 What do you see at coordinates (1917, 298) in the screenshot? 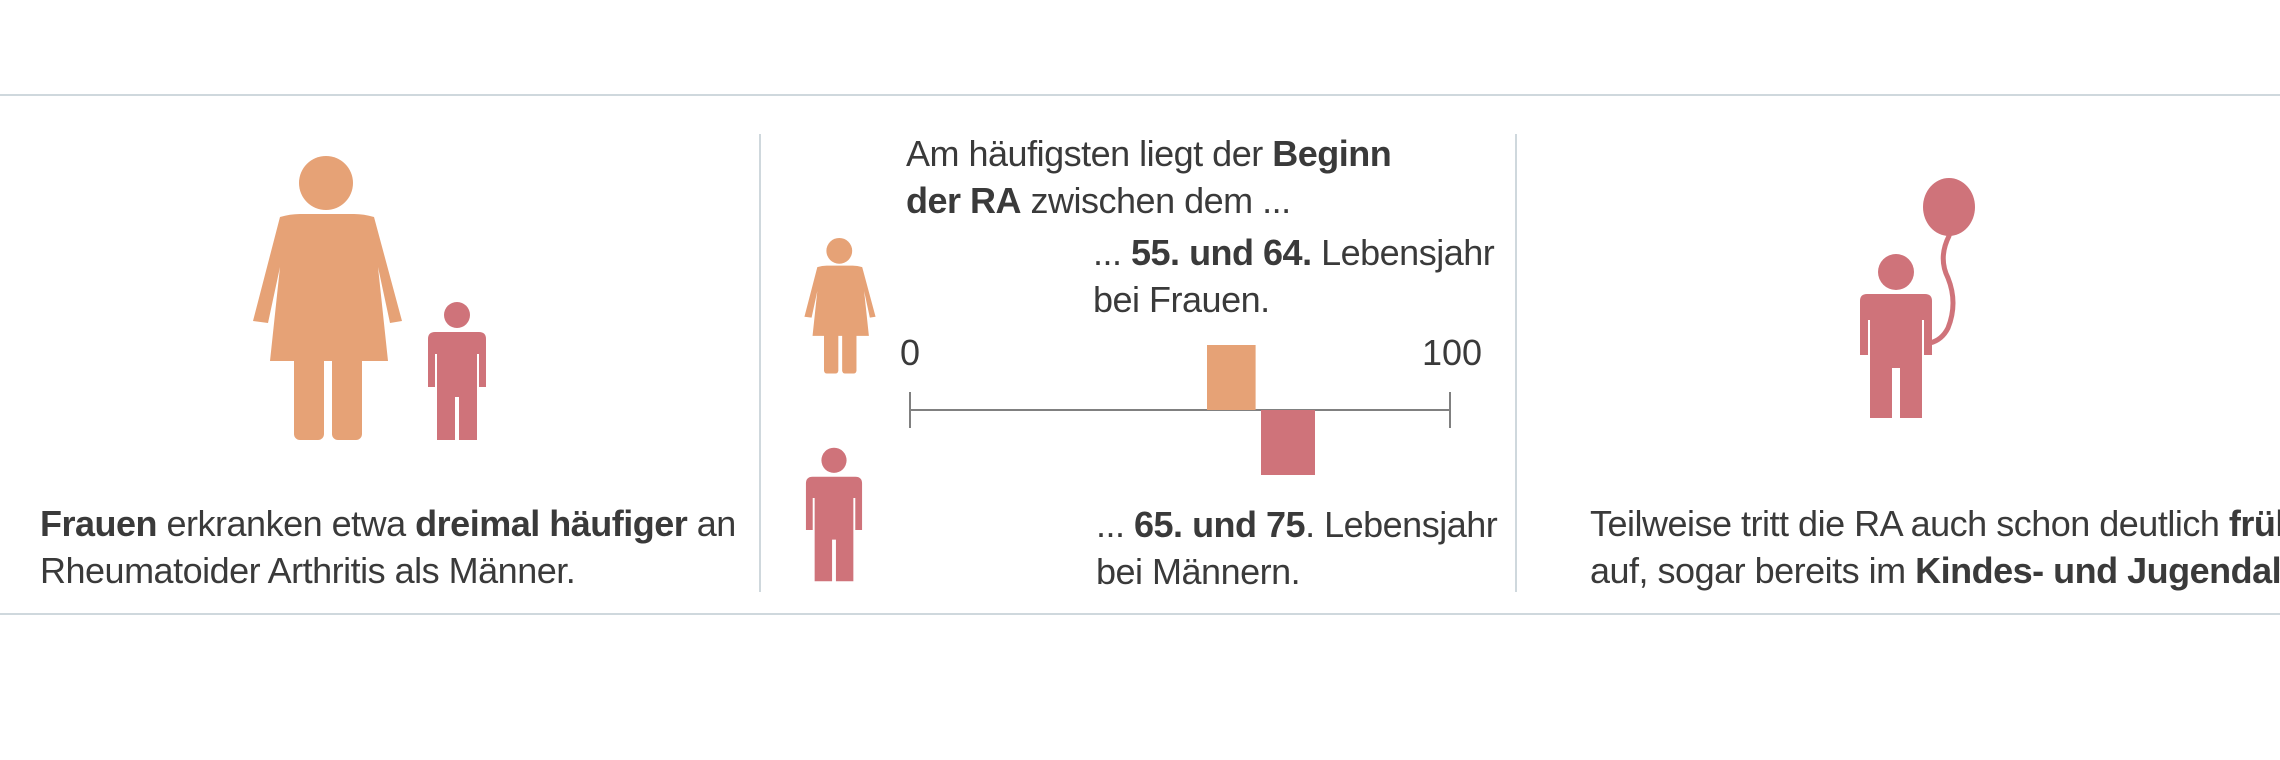
I see `boy-with-balloon-icon` at bounding box center [1917, 298].